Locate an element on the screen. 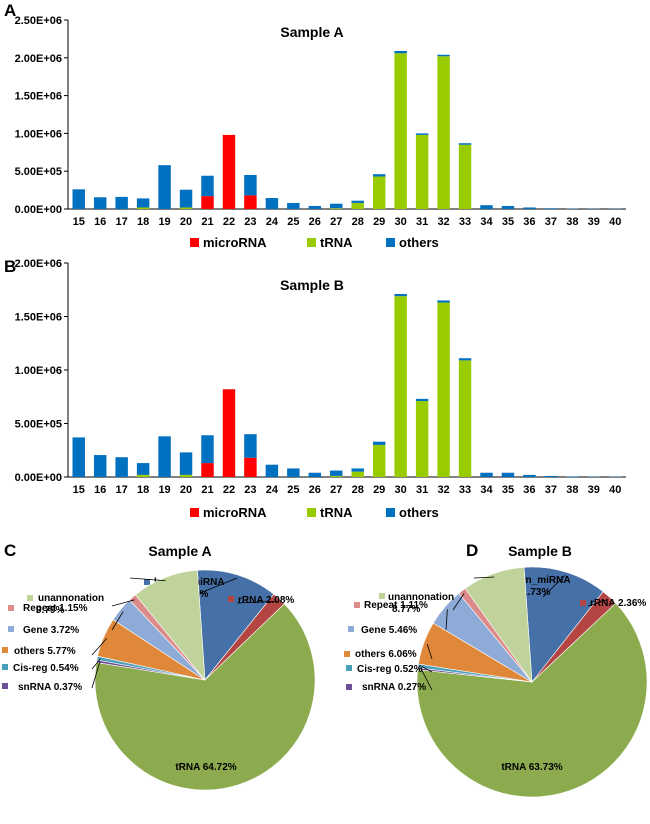 Image resolution: width=650 pixels, height=824 pixels. chart-a-x-tick-label: 38 is located at coordinates (572, 222).